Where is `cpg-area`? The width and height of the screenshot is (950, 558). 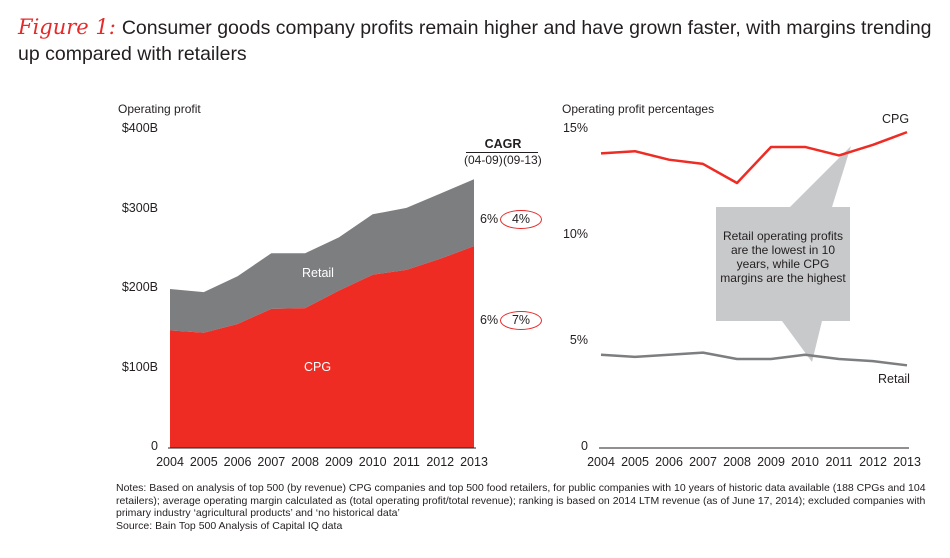 cpg-area is located at coordinates (322, 347).